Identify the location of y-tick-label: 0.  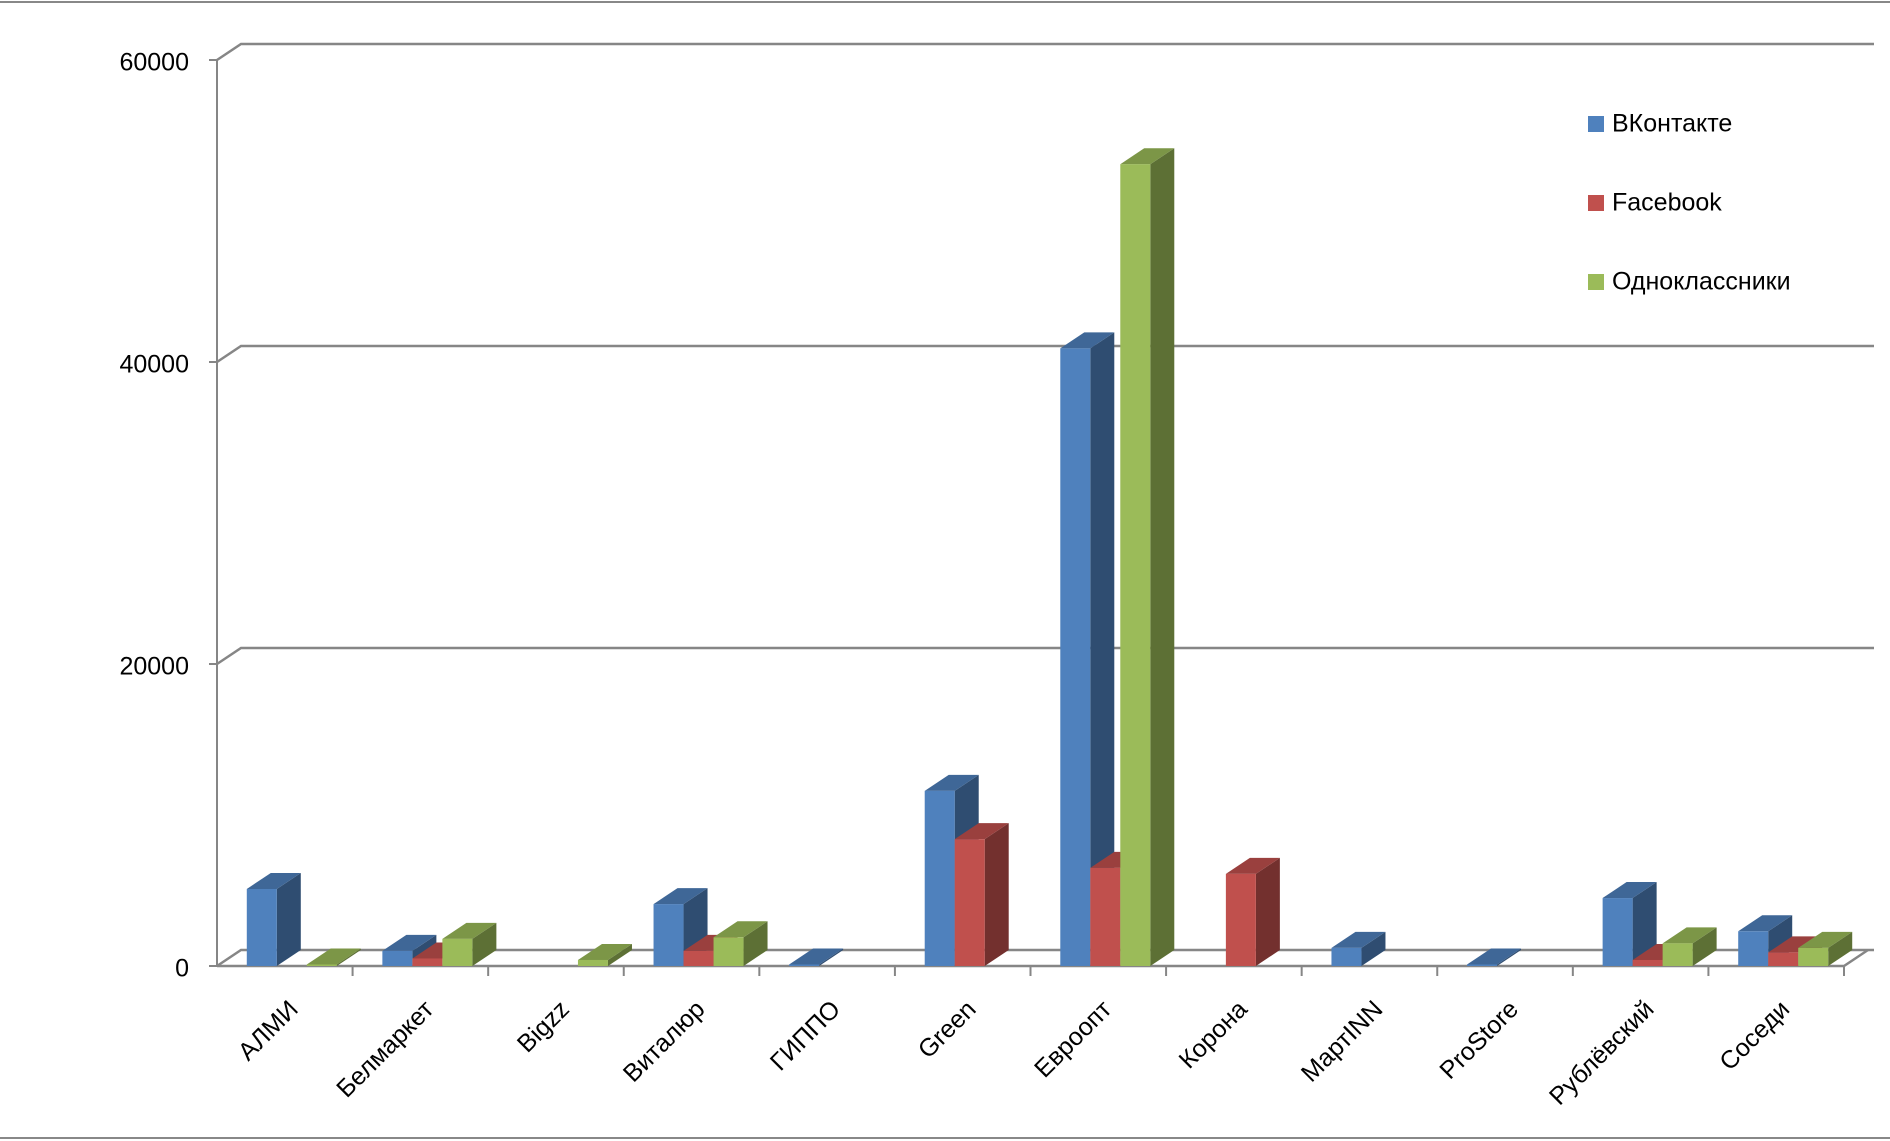
(182, 969).